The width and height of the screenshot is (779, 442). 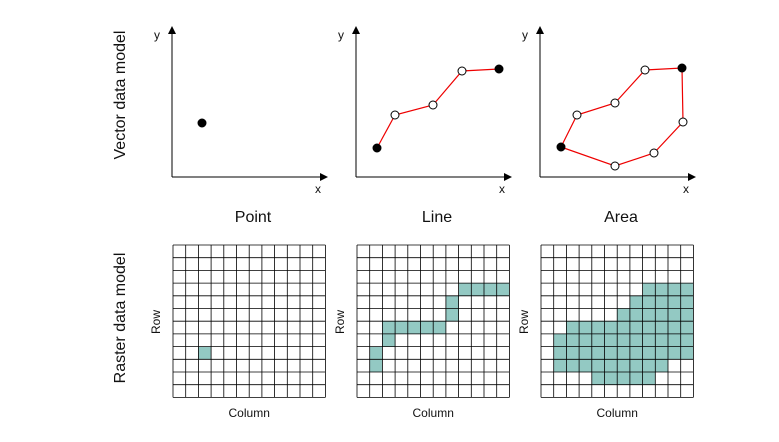 What do you see at coordinates (437, 217) in the screenshot?
I see `panel-title: Line` at bounding box center [437, 217].